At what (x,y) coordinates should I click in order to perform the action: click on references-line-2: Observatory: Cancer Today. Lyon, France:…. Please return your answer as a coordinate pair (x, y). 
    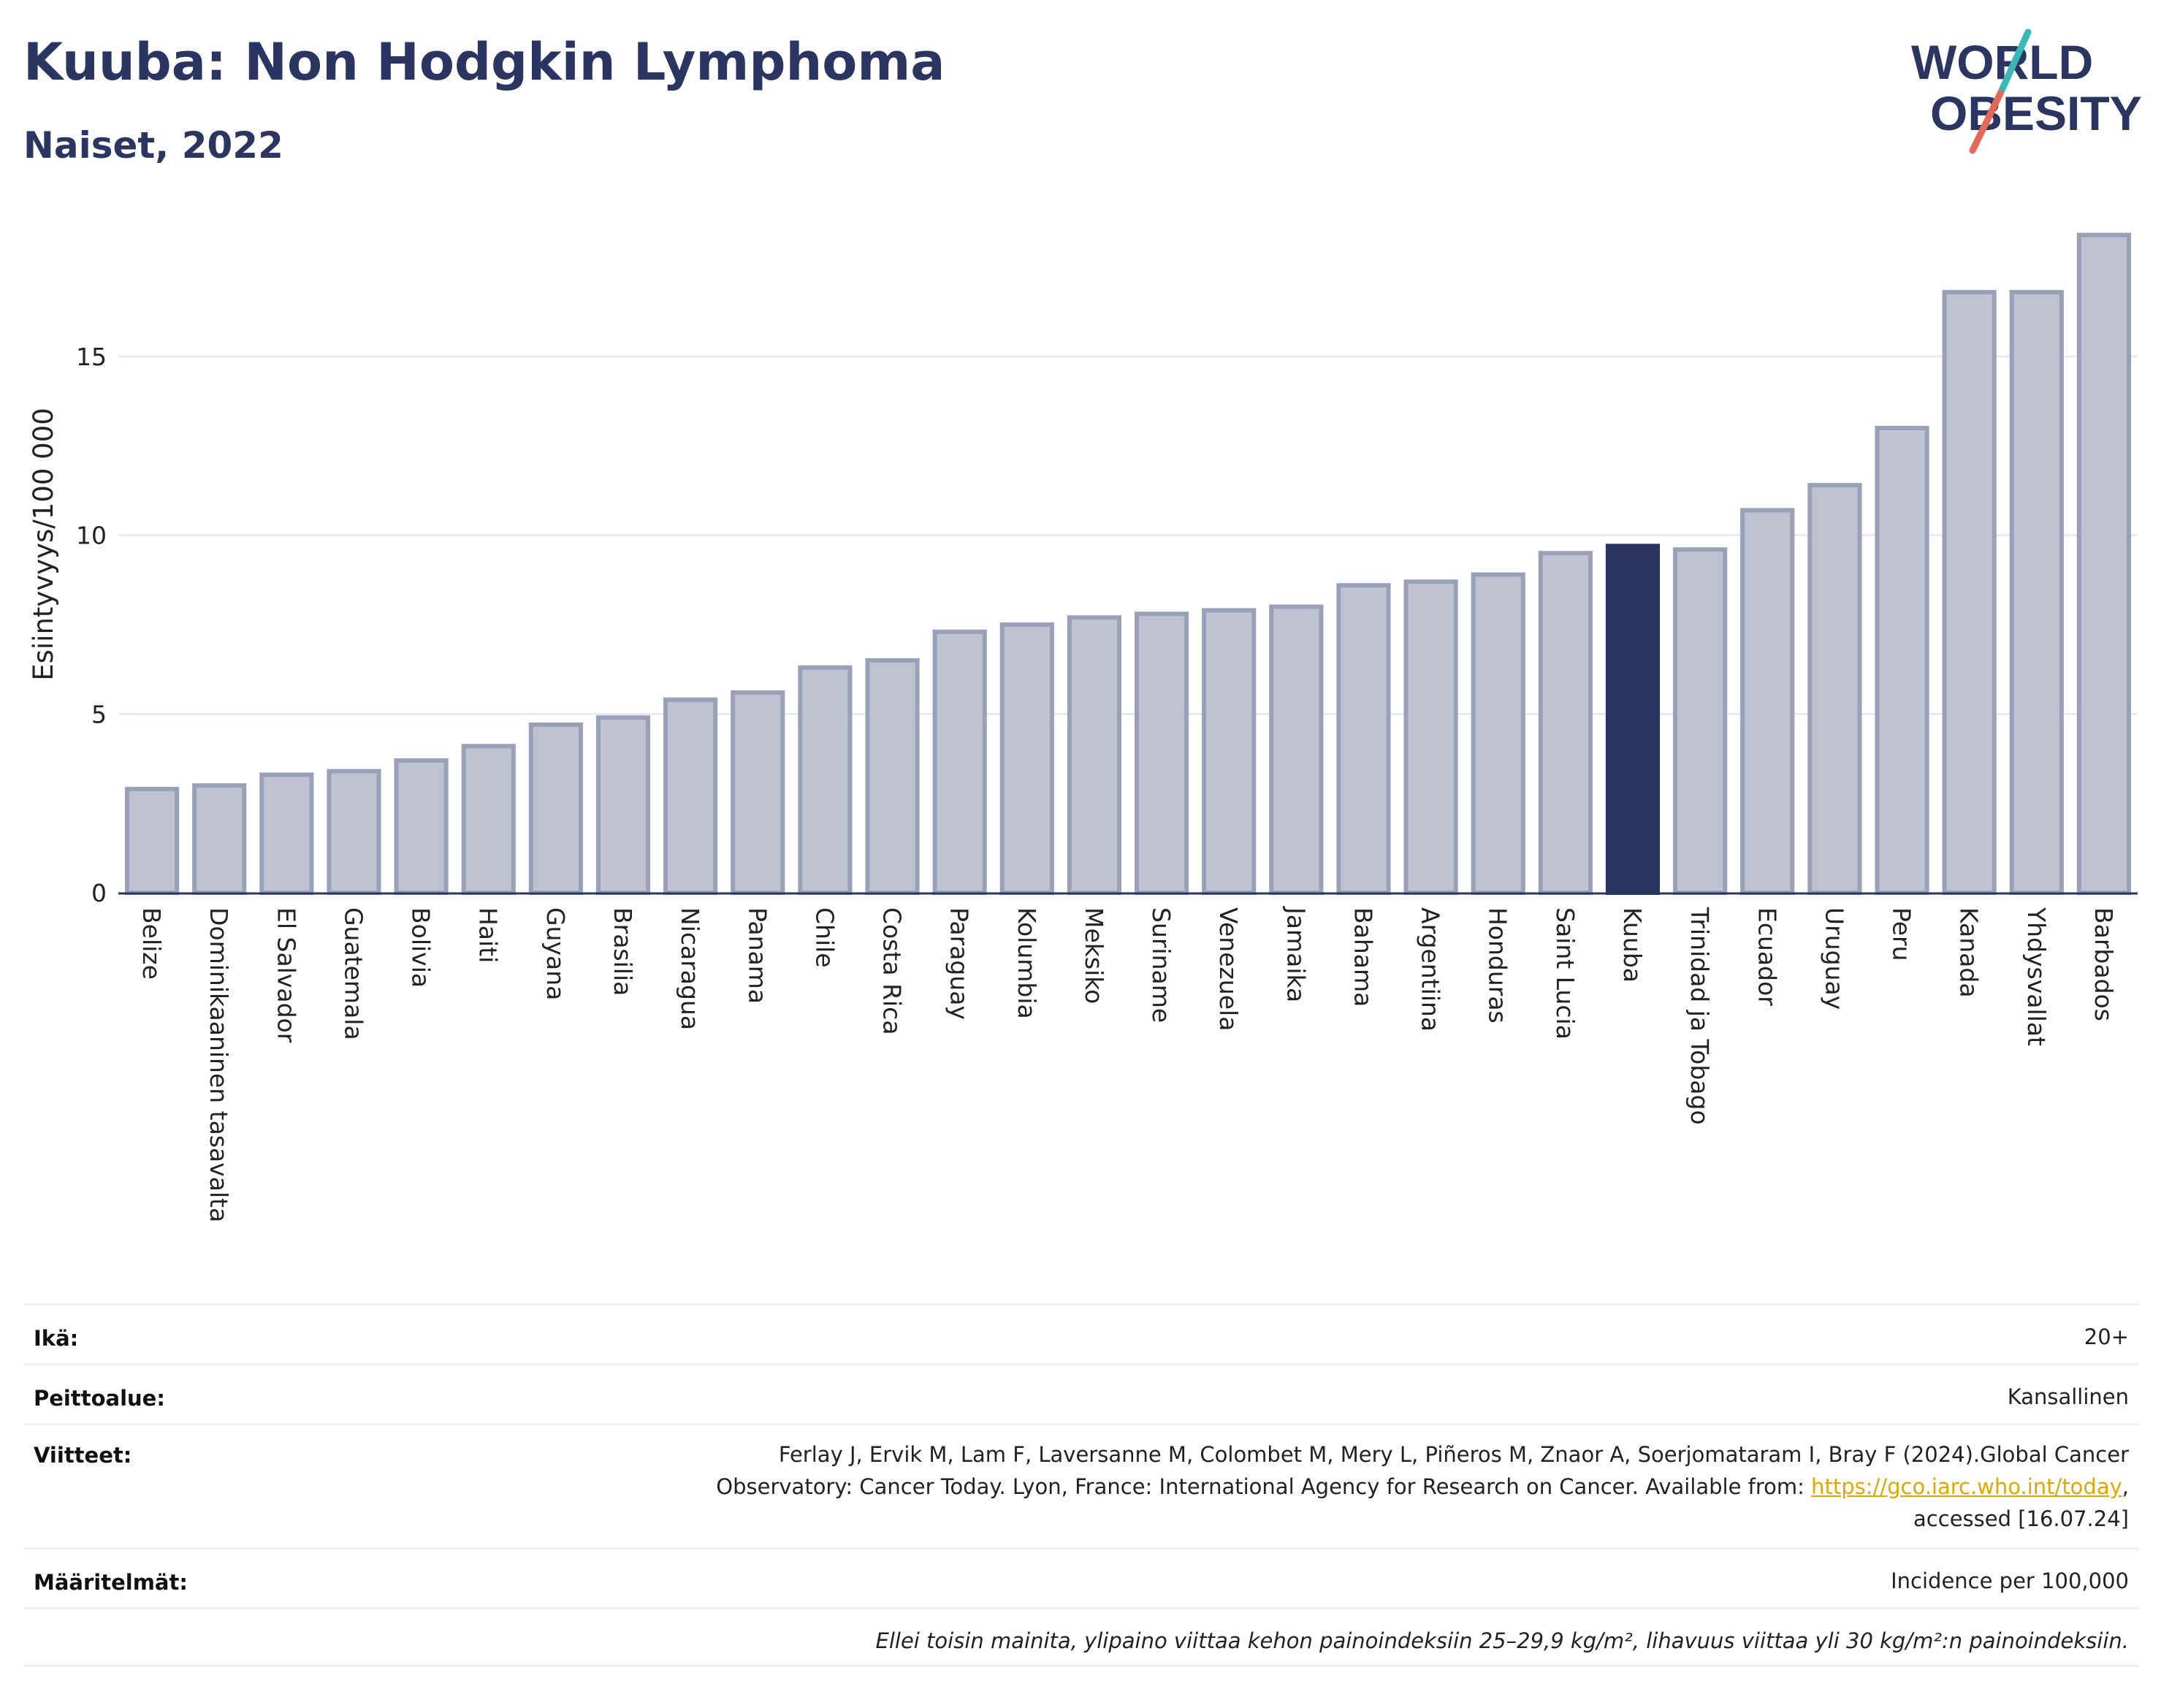
    Looking at the image, I should click on (1422, 1487).